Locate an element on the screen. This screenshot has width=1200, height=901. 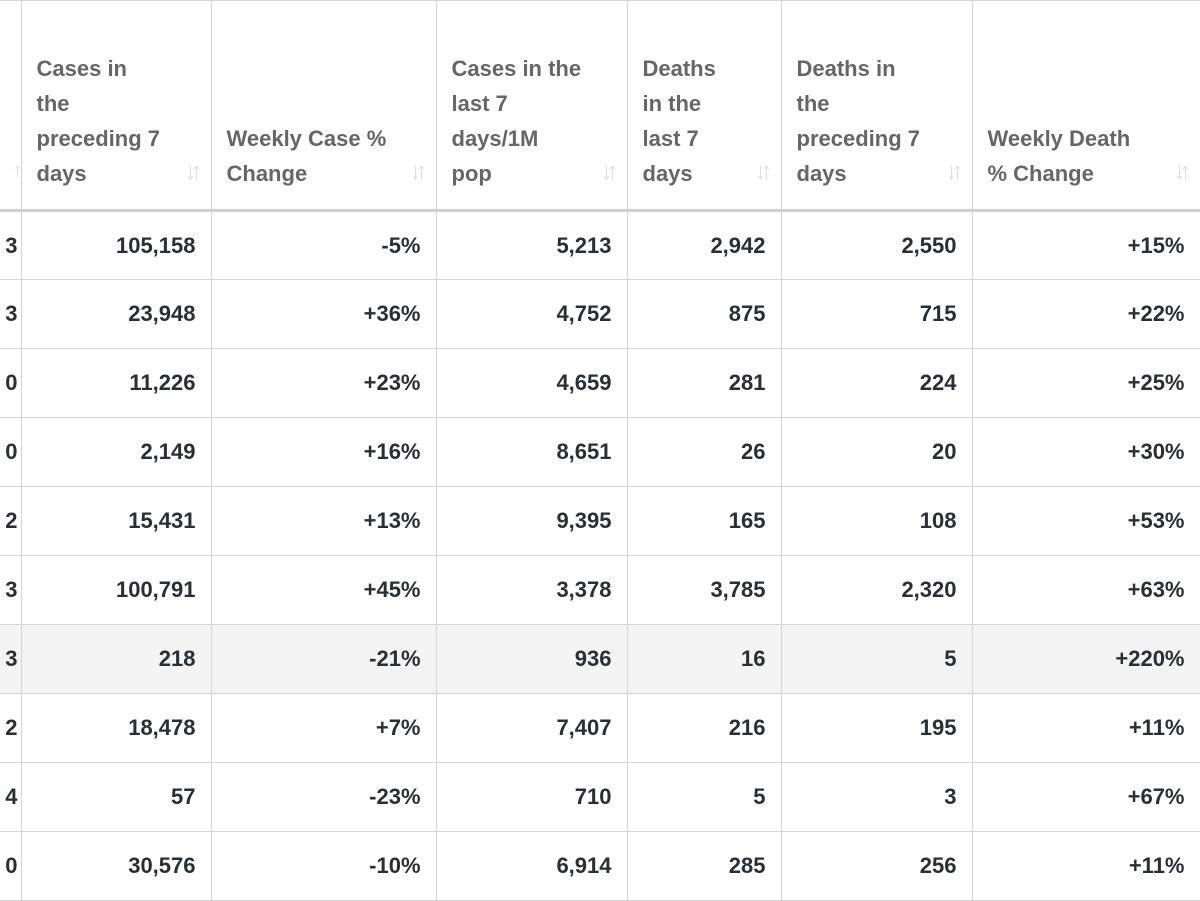
column-header-label: Weekly Death % Change is located at coordinates (1059, 156).